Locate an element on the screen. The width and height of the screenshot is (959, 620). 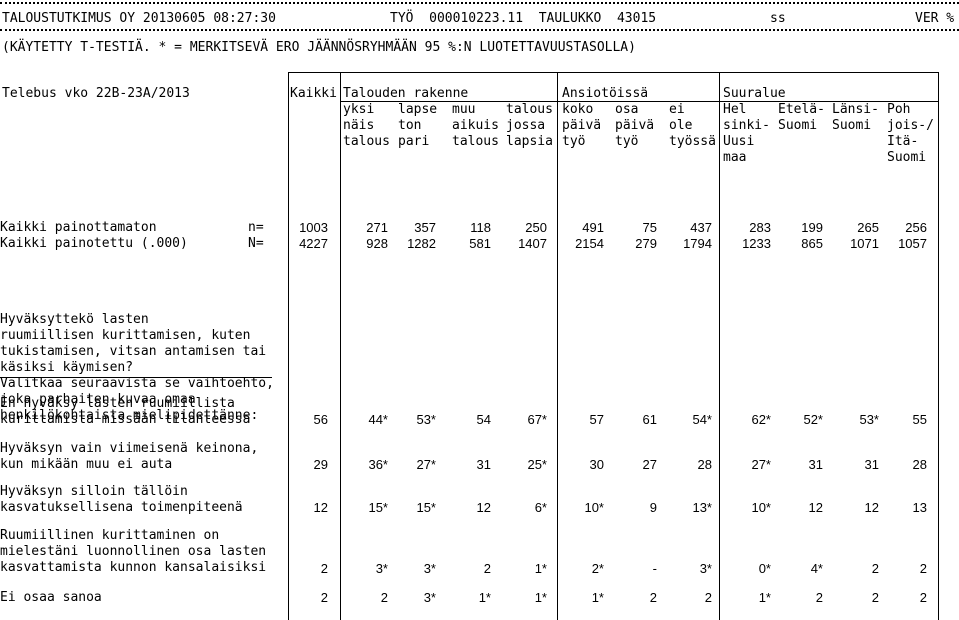
answer-row-1-col-1: 56 is located at coordinates (320, 419).